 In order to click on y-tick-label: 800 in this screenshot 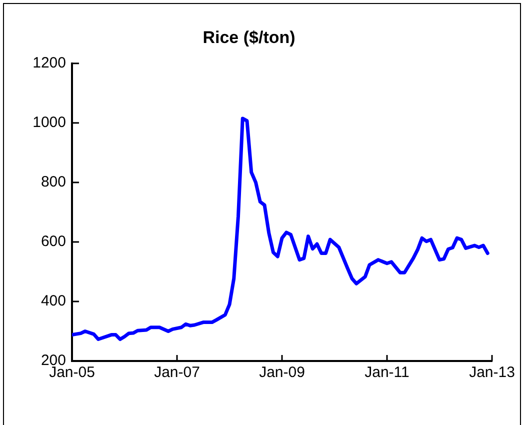, I will do `click(53, 182)`.